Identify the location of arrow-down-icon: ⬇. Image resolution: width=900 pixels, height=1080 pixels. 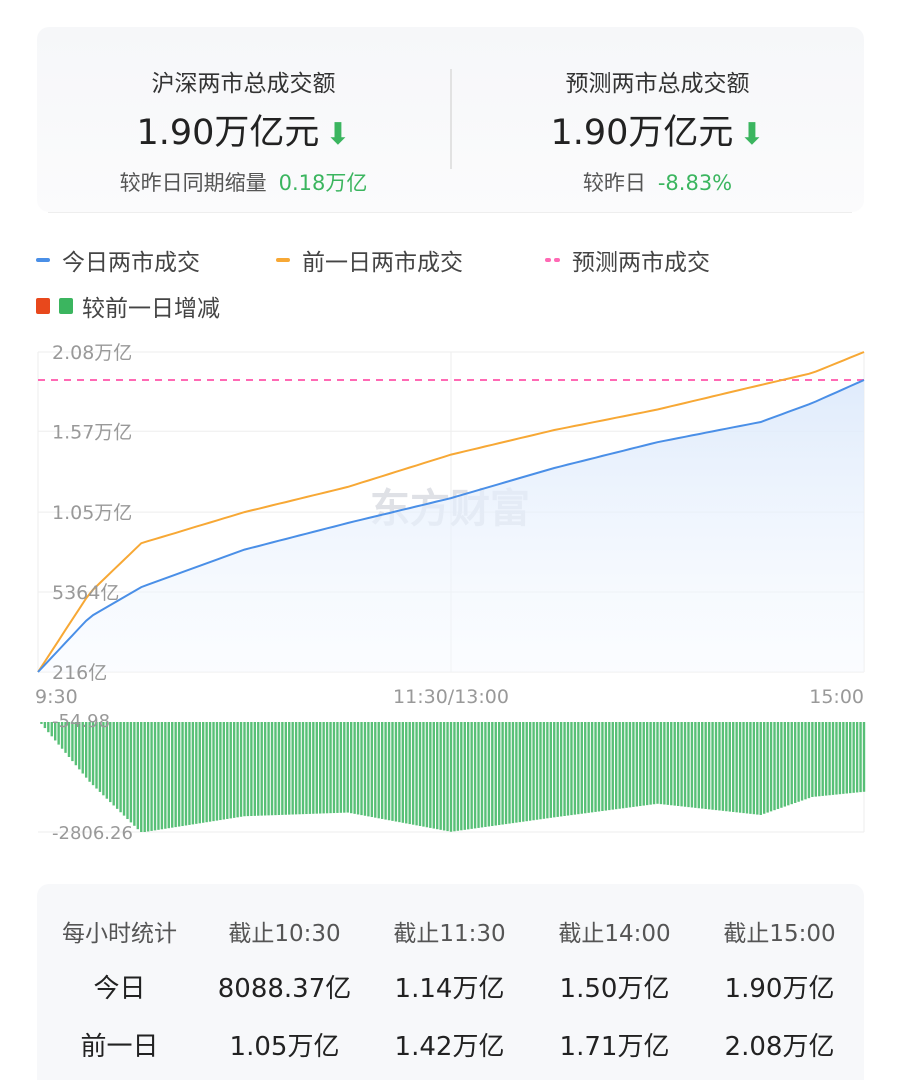
(338, 134).